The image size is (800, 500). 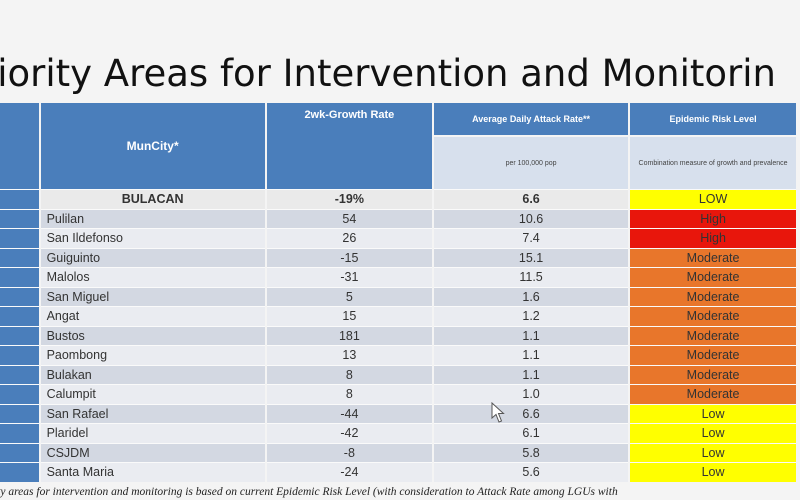 What do you see at coordinates (713, 120) in the screenshot?
I see `risk-level-header: Epidemic Risk Level` at bounding box center [713, 120].